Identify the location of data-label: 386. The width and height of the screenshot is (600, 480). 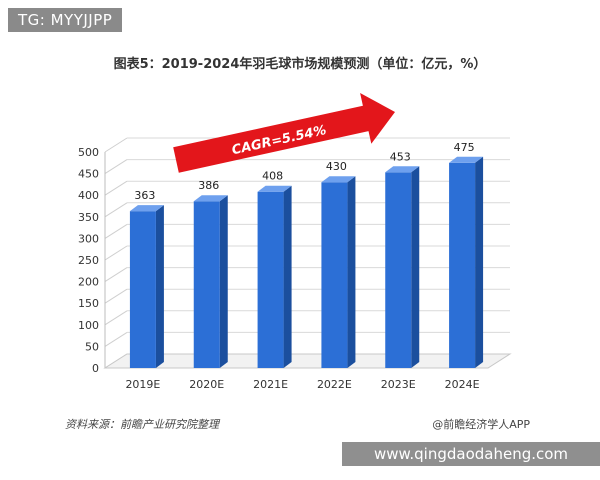
(208, 185).